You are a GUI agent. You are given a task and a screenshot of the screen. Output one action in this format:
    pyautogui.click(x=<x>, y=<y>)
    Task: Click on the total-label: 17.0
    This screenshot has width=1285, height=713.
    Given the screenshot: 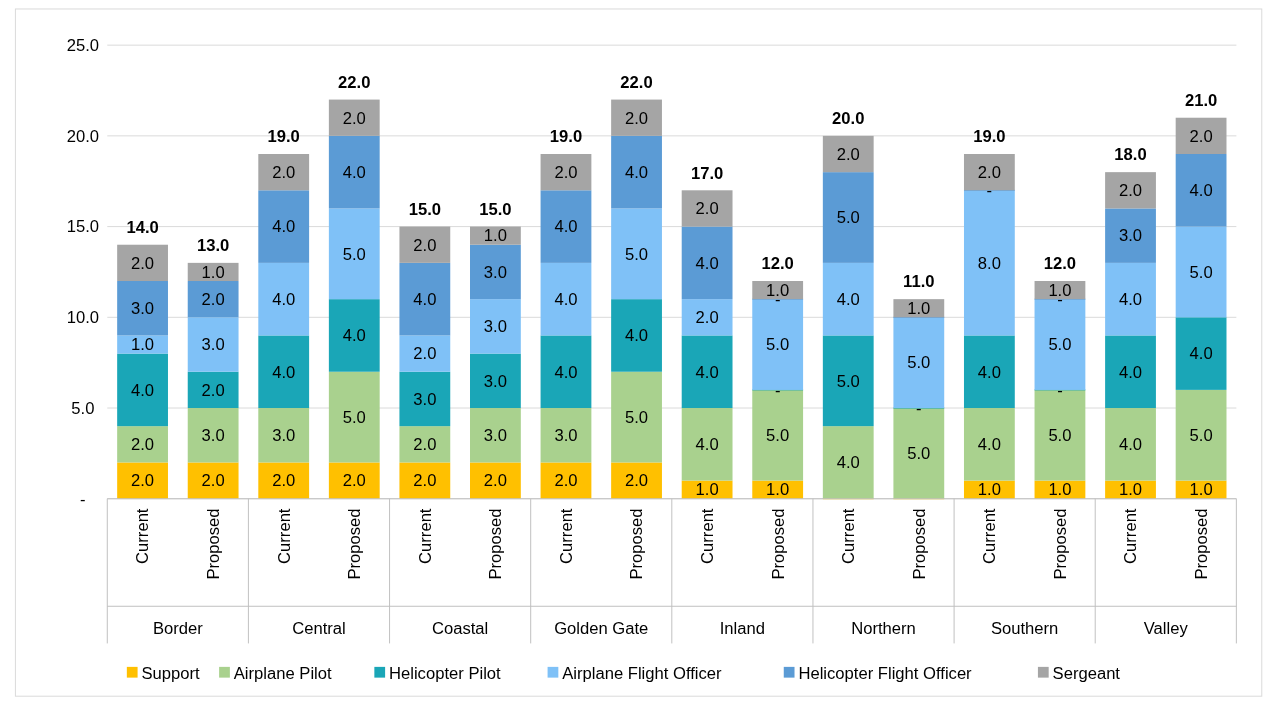 What is the action you would take?
    pyautogui.click(x=707, y=173)
    